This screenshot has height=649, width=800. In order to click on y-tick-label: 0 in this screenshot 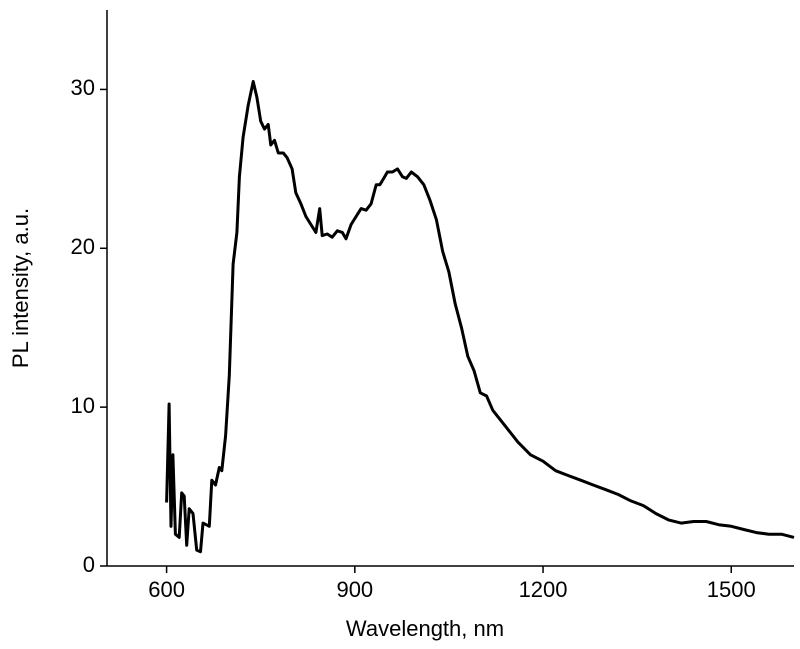, I will do `click(89, 564)`.